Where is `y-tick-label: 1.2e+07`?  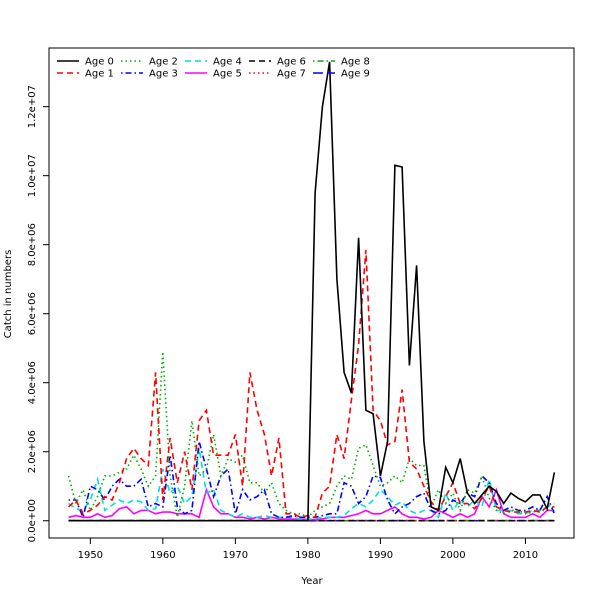 y-tick-label: 1.2e+07 is located at coordinates (32, 106).